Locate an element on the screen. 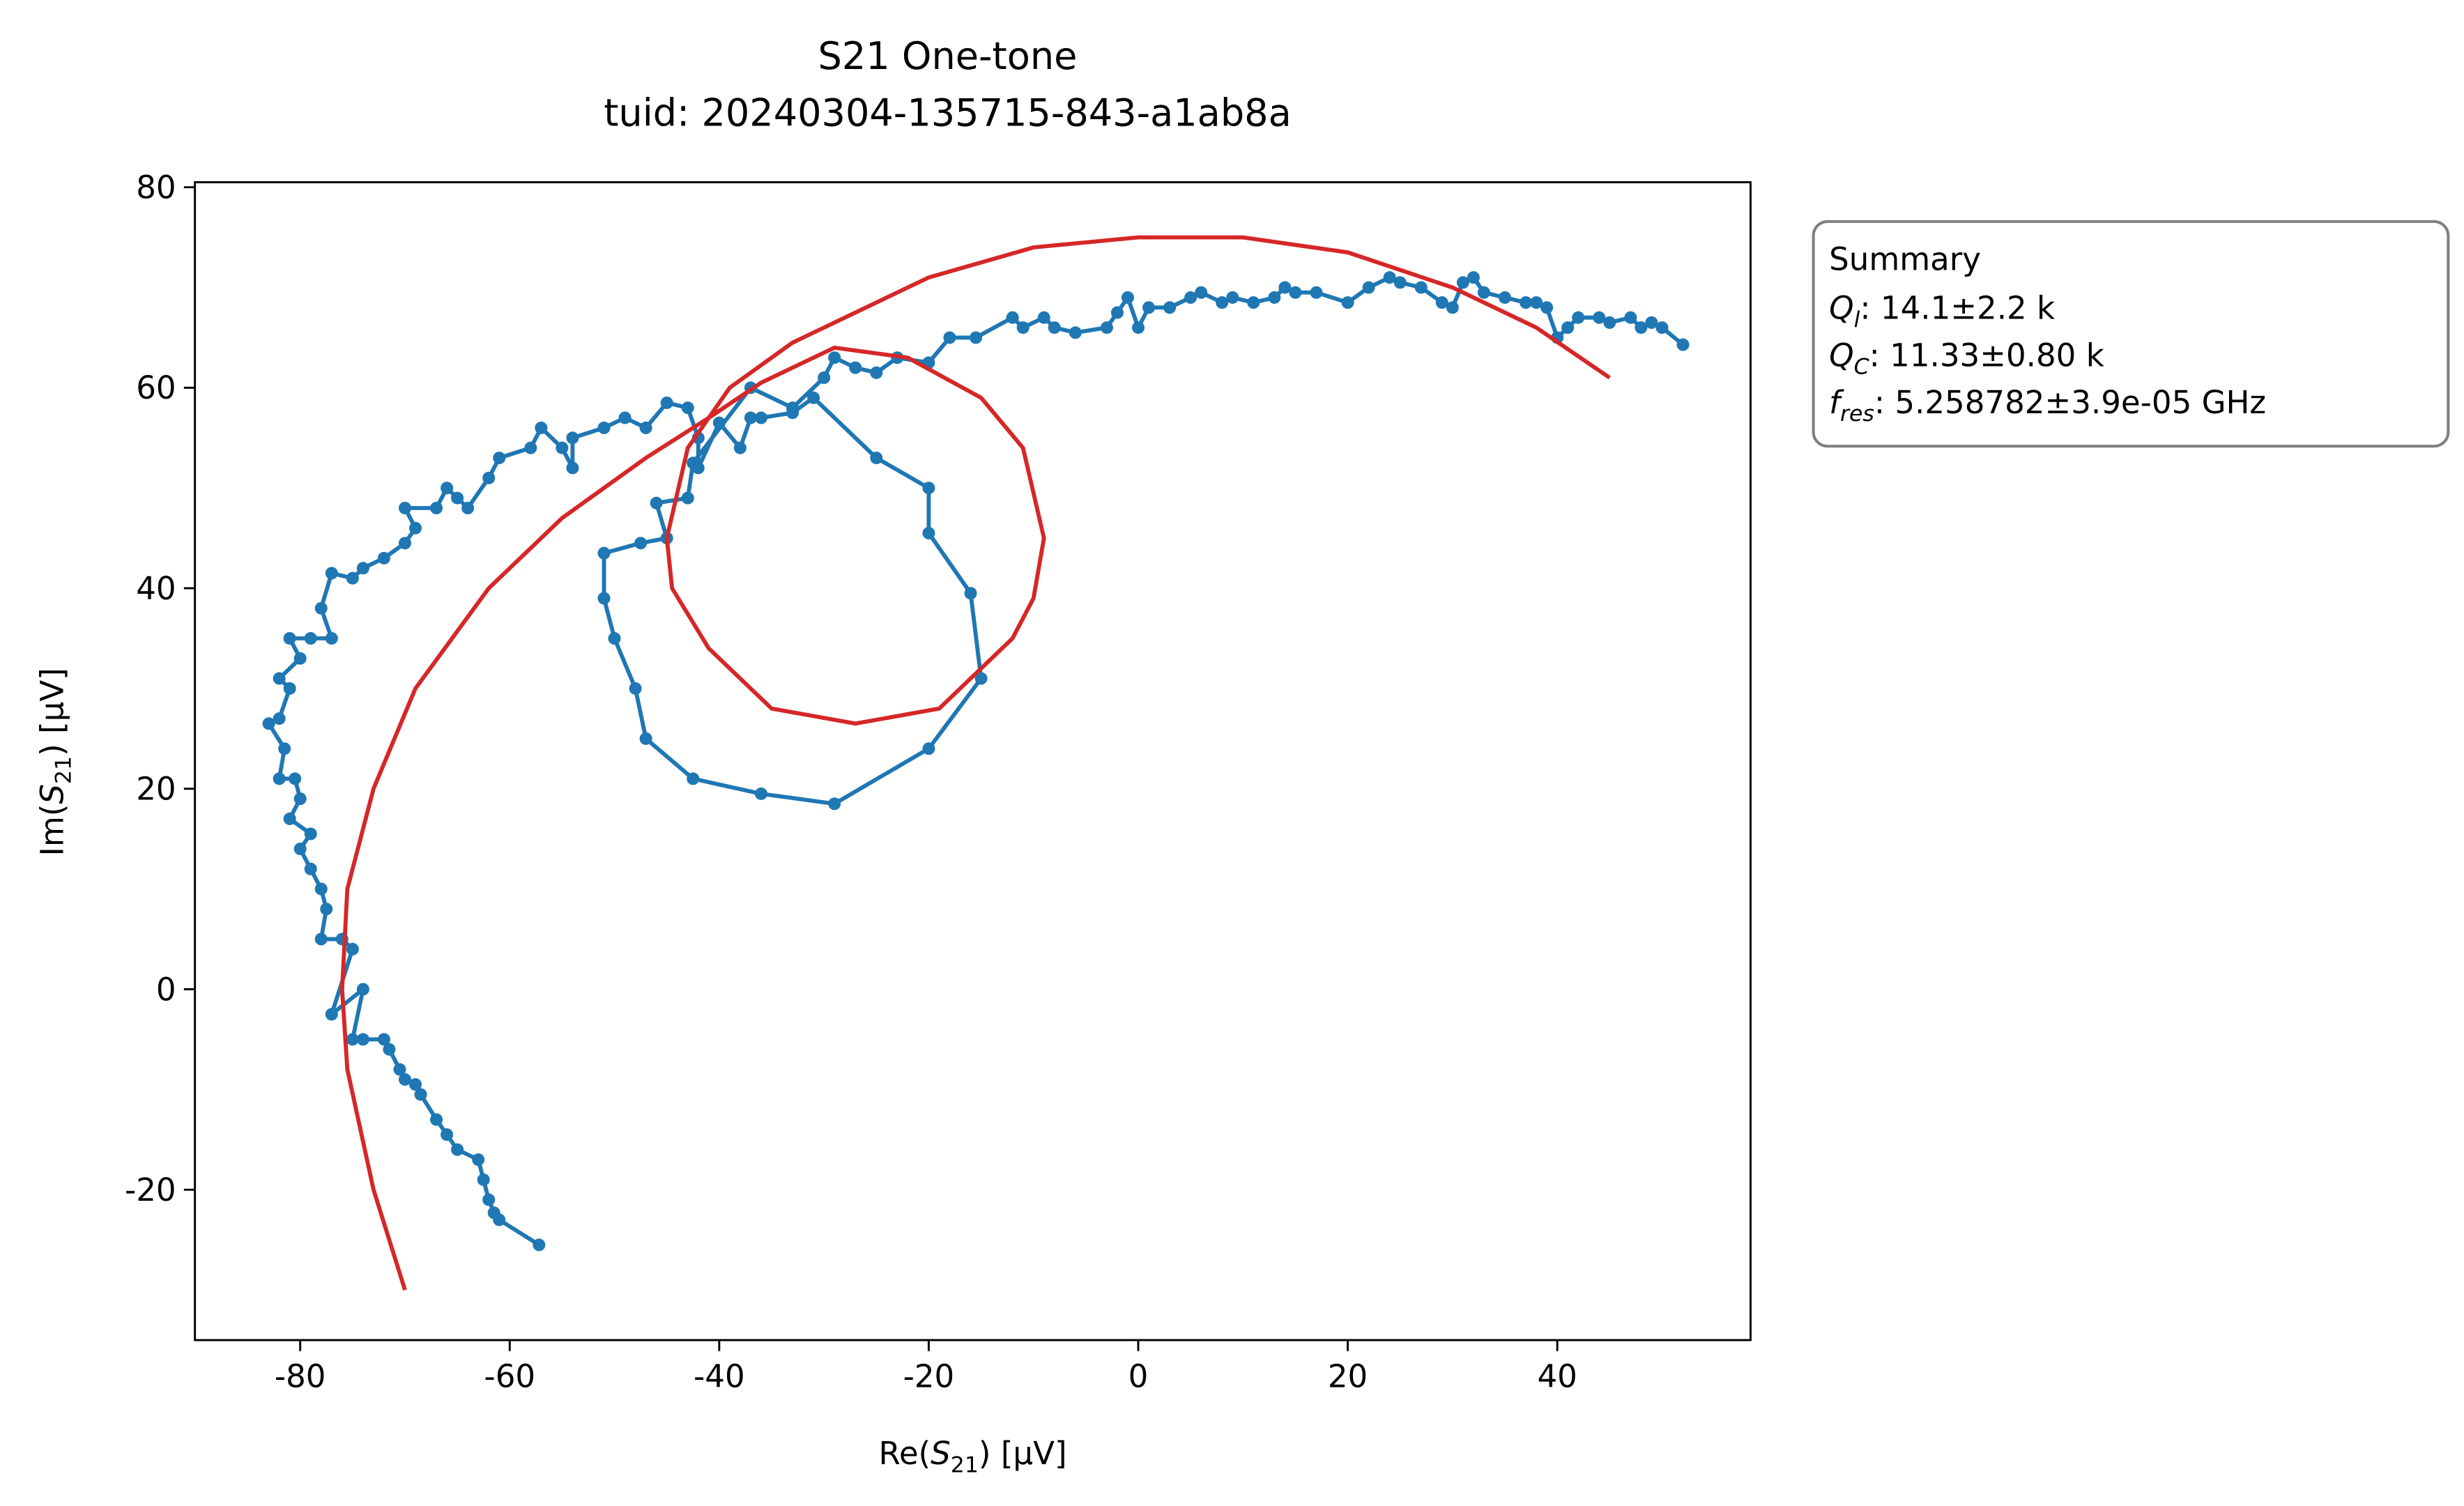 The height and width of the screenshot is (1506, 2464). label-symbol: S is located at coordinates (941, 1453).